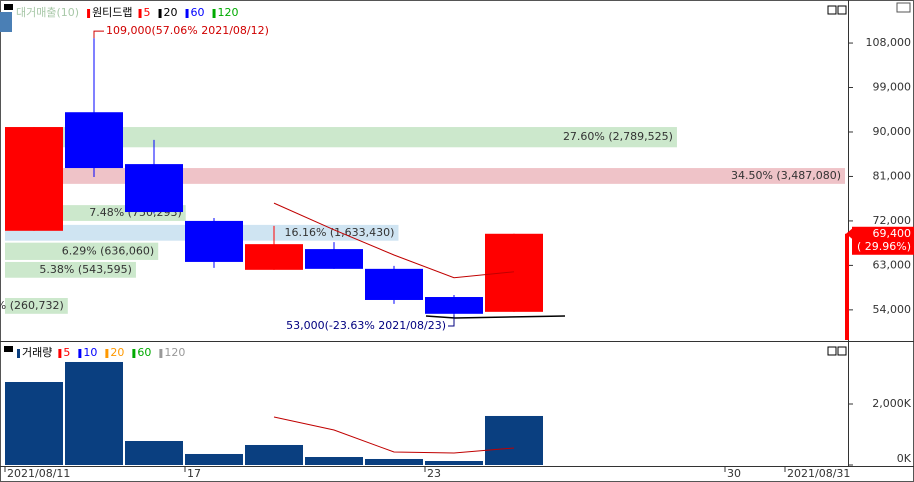 The height and width of the screenshot is (482, 914). Describe the element at coordinates (818, 473) in the screenshot. I see `x-tick-label: 2021/08/31` at that location.